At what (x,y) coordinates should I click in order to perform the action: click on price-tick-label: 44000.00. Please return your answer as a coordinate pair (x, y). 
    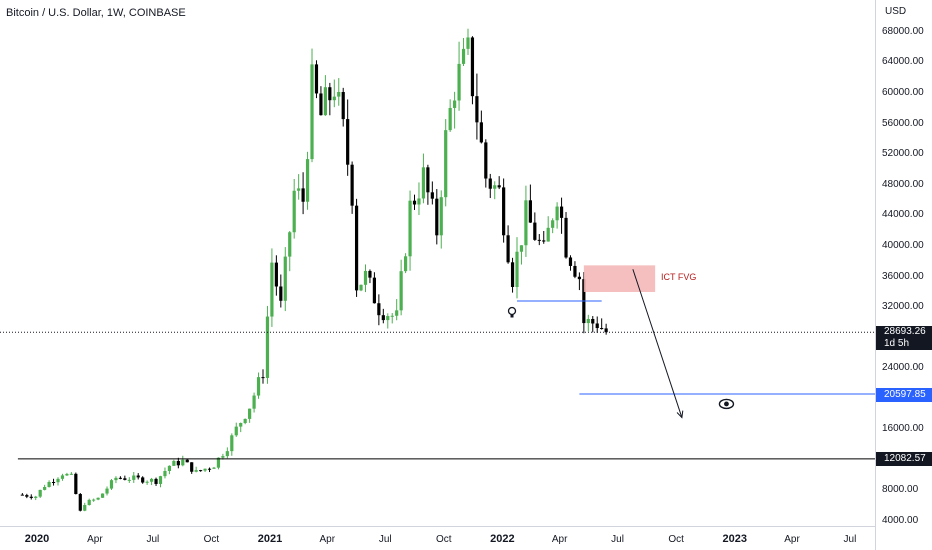
    Looking at the image, I should click on (903, 214).